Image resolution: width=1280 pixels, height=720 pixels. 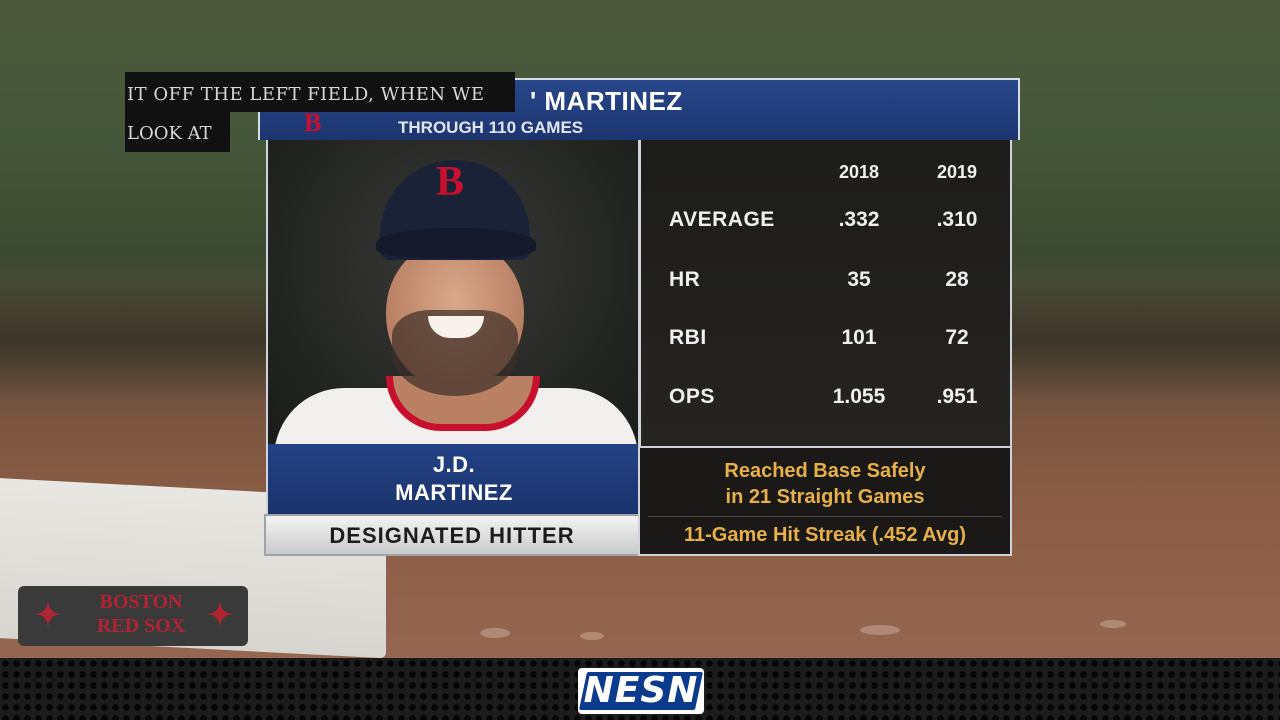 What do you see at coordinates (957, 172) in the screenshot?
I see `year-header: 2019` at bounding box center [957, 172].